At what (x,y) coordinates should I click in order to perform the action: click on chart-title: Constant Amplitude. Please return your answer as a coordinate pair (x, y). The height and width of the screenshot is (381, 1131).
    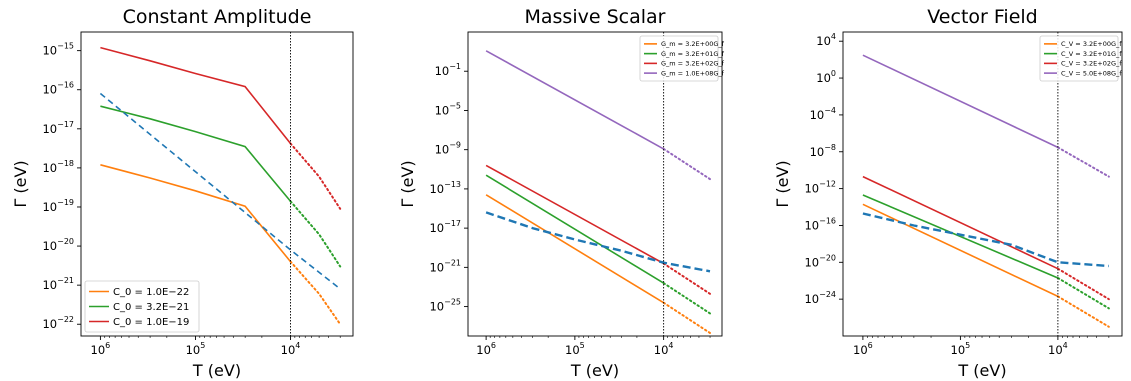
    Looking at the image, I should click on (217, 17).